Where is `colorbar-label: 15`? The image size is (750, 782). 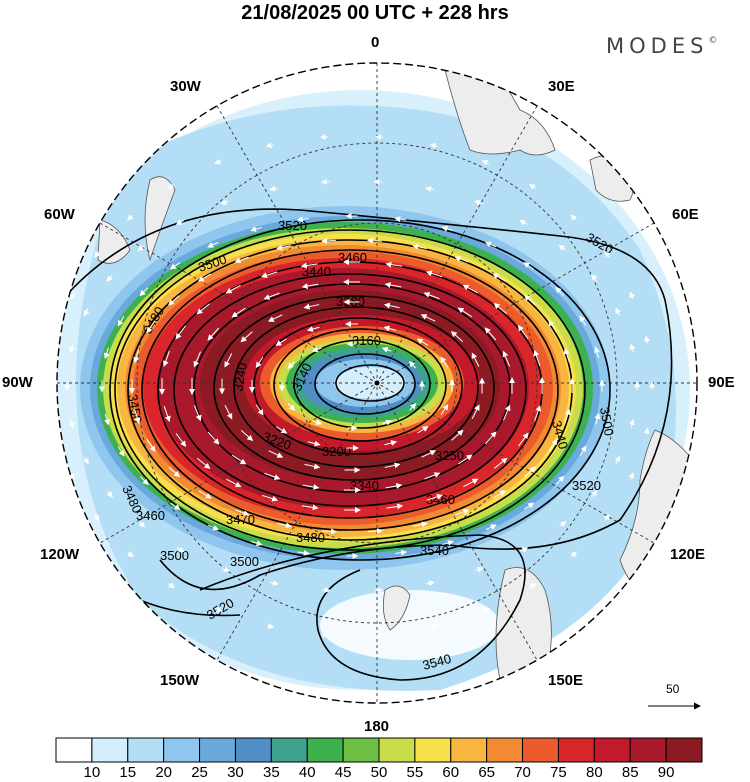 colorbar-label: 15 is located at coordinates (128, 772).